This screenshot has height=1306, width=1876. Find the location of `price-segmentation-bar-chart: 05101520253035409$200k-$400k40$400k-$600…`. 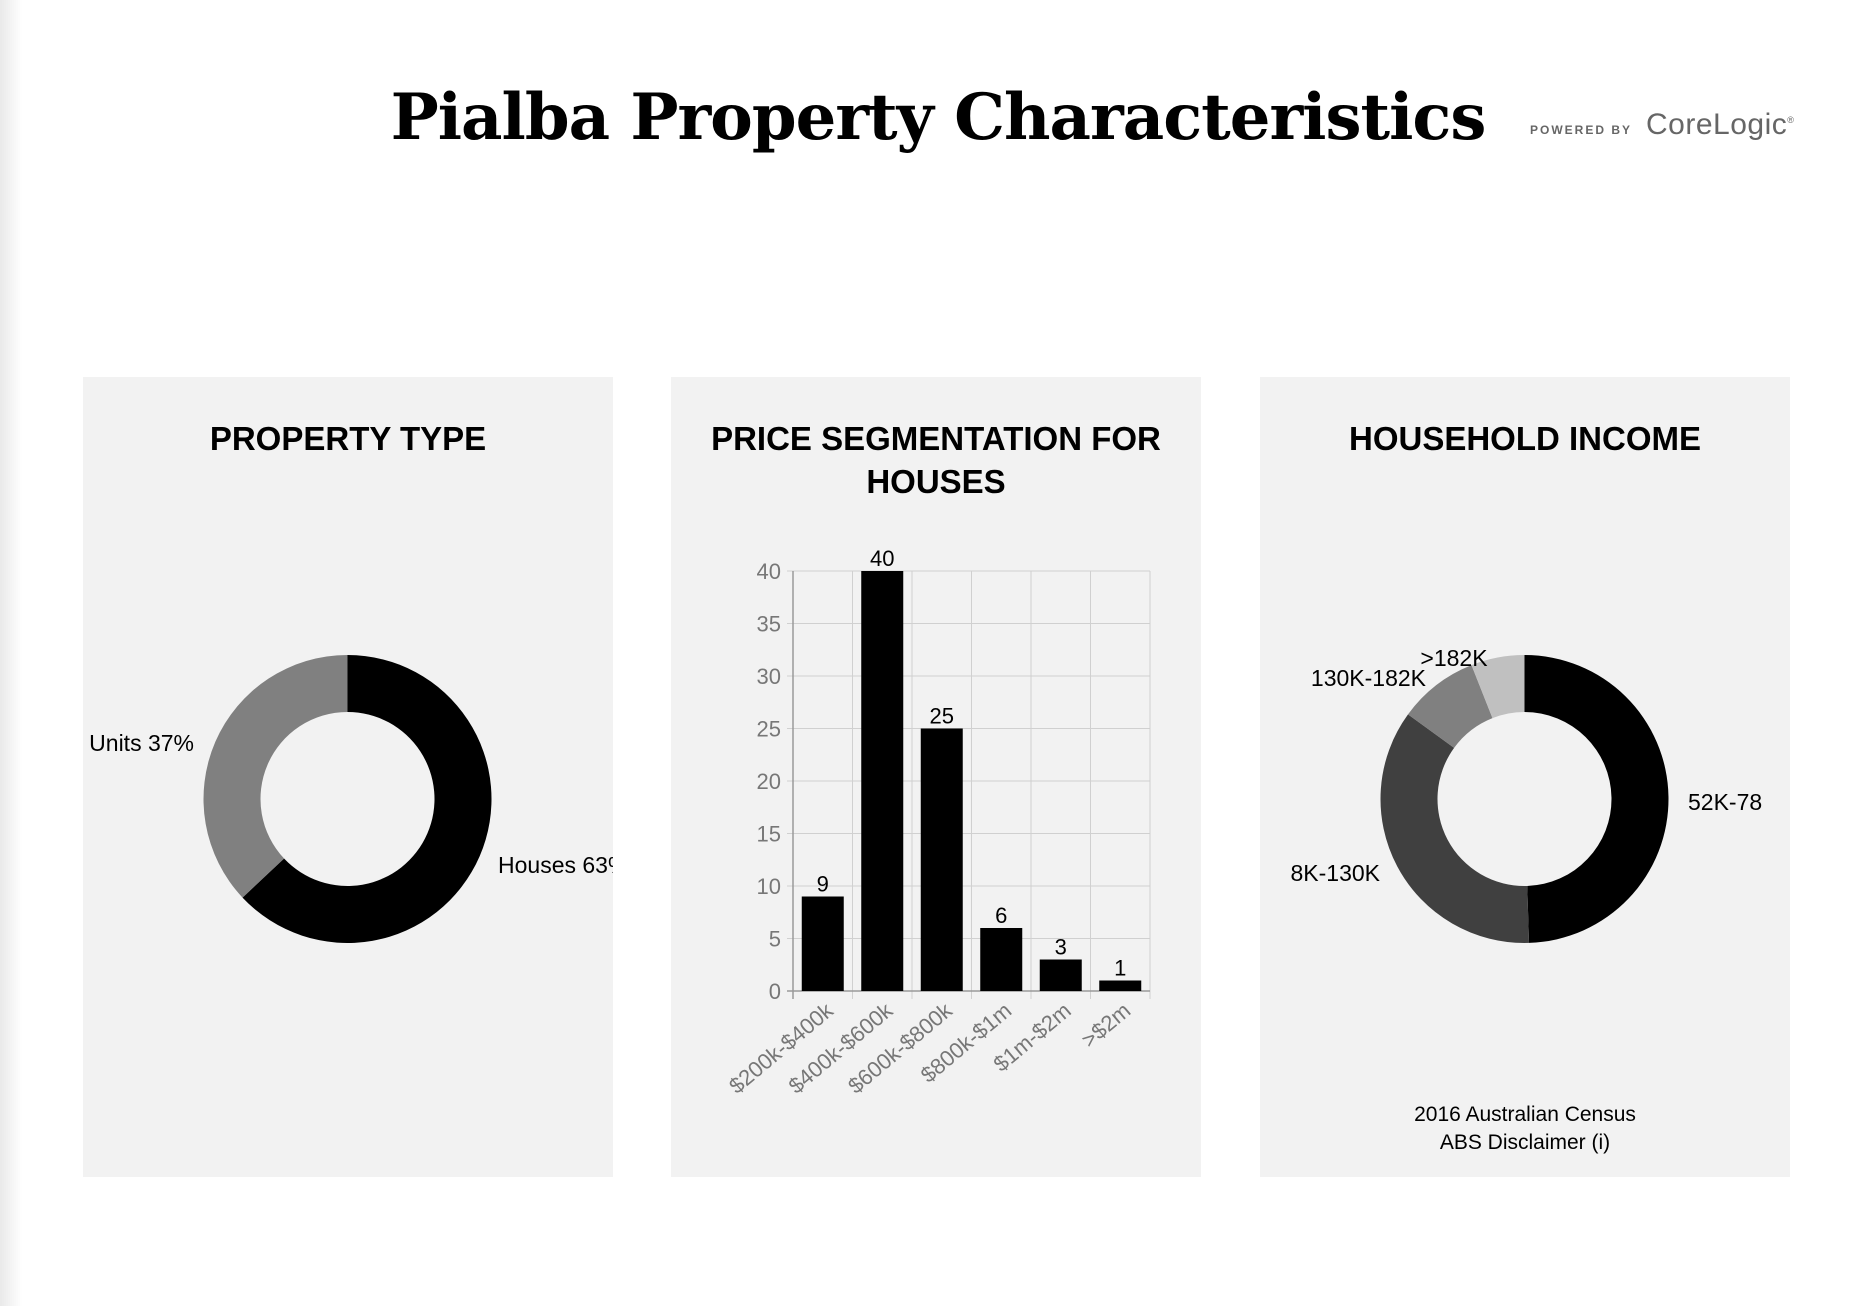

price-segmentation-bar-chart: 05101520253035409$200k-$400k40$400k-$600… is located at coordinates (937, 822).